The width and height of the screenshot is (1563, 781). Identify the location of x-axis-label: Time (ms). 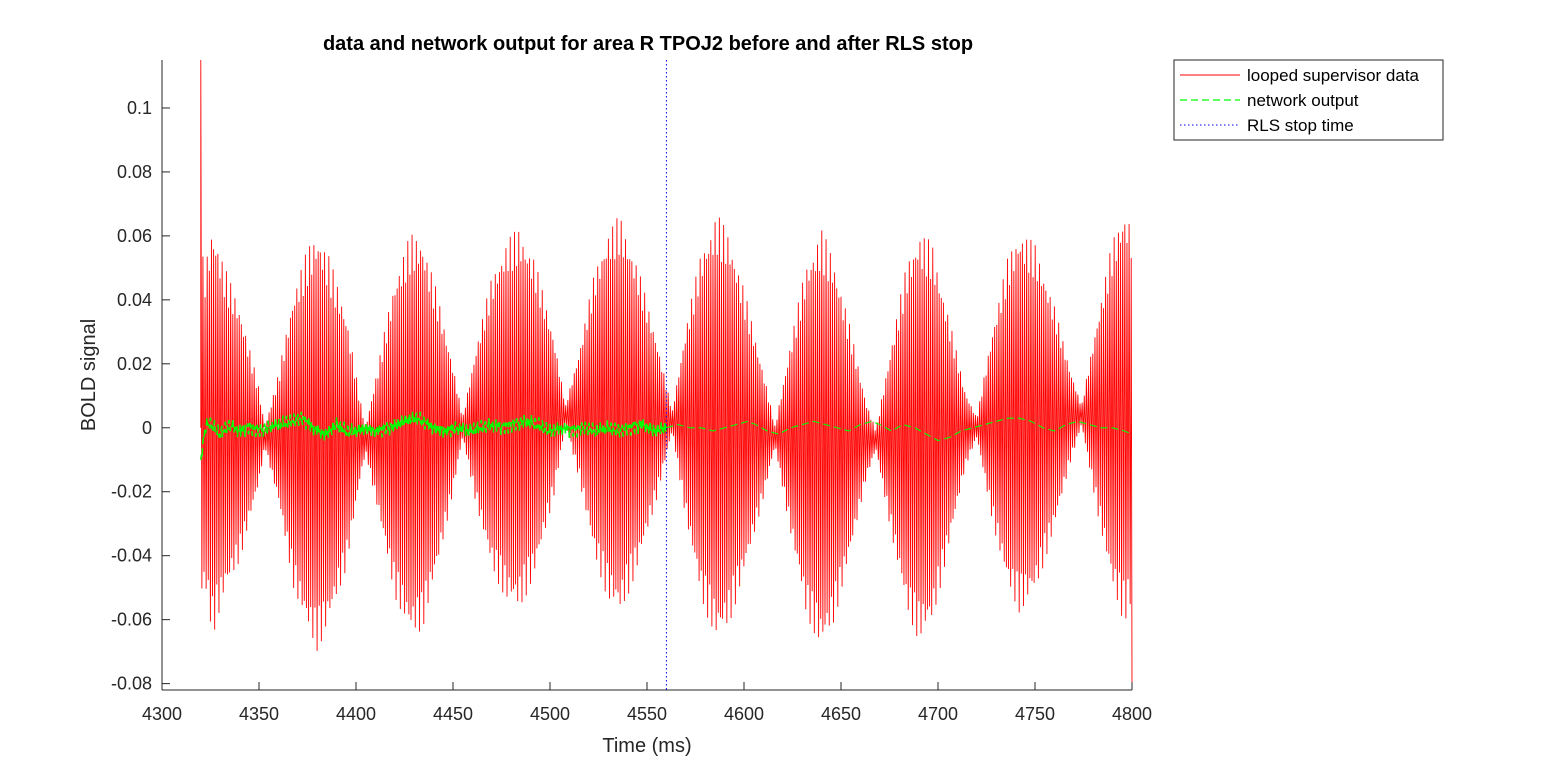
(646, 746).